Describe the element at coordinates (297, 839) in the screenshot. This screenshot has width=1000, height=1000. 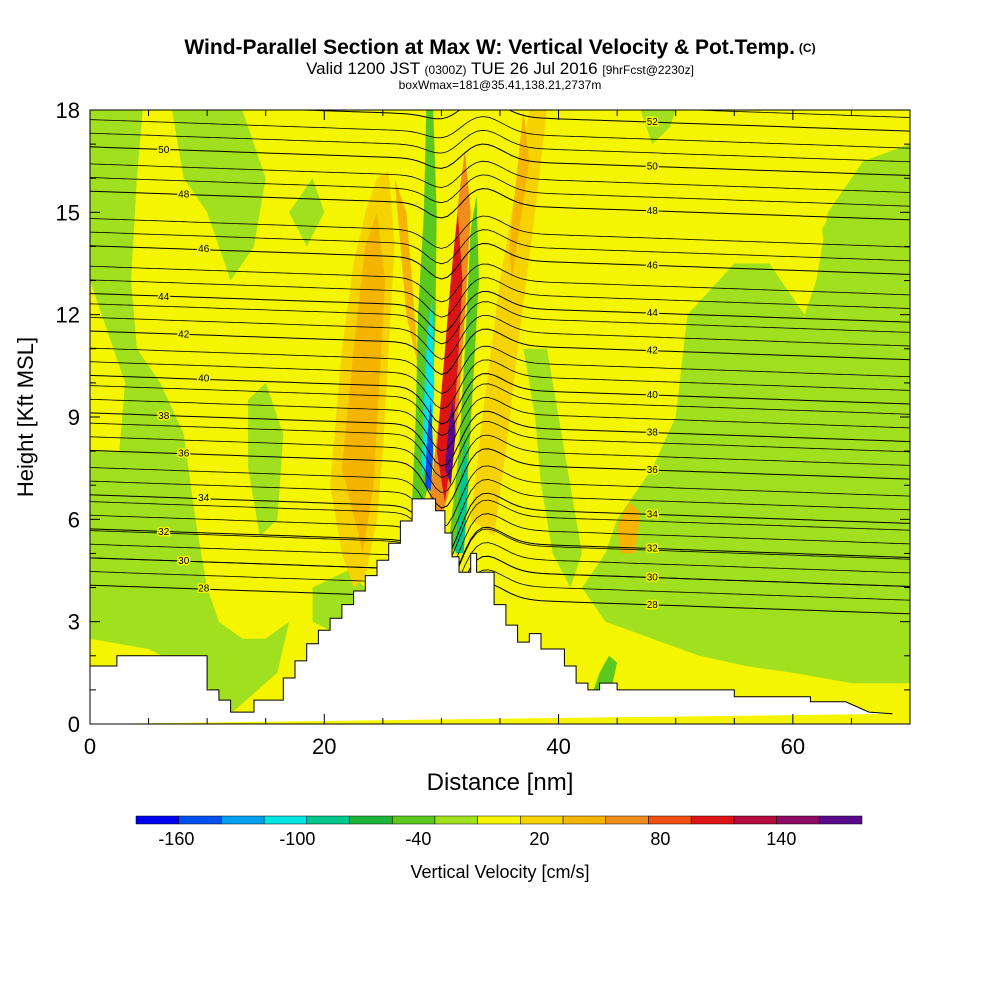
I see `colorbar-tick-label: -100` at that location.